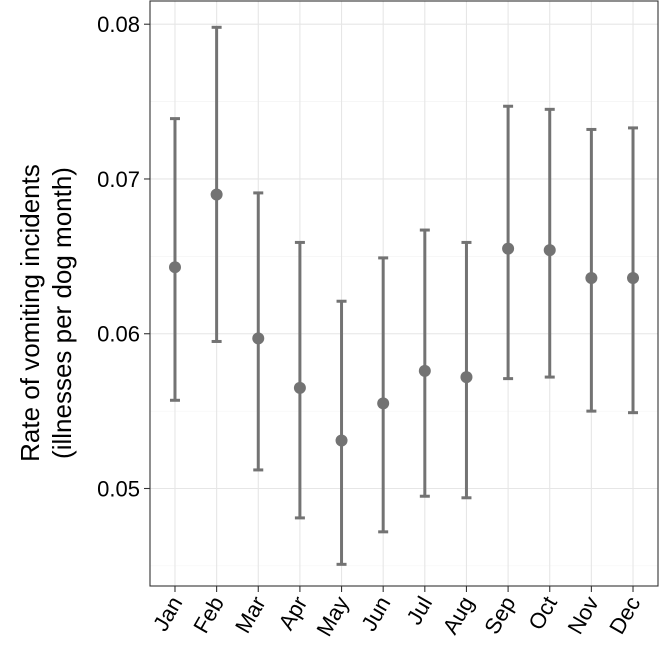 Image resolution: width=666 pixels, height=661 pixels. I want to click on x-tick-label: Aug, so click(458, 615).